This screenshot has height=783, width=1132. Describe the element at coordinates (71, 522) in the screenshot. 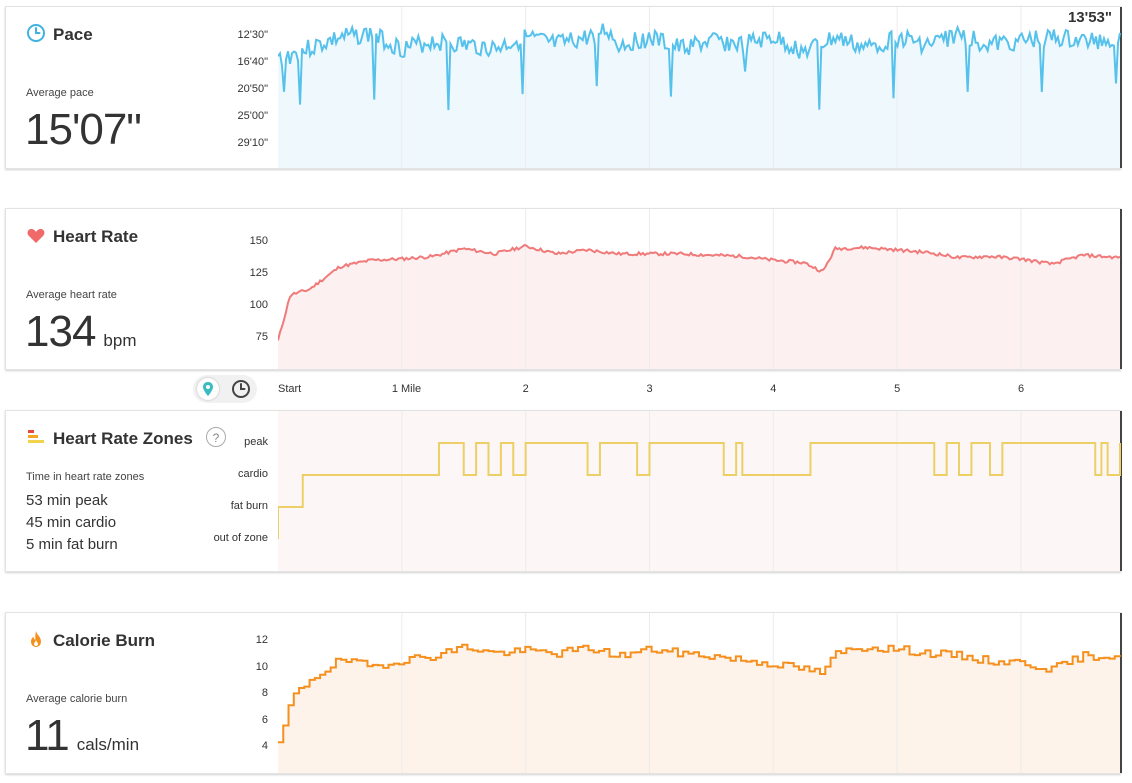

I see `zone-cardio-time: 45 min cardio` at that location.